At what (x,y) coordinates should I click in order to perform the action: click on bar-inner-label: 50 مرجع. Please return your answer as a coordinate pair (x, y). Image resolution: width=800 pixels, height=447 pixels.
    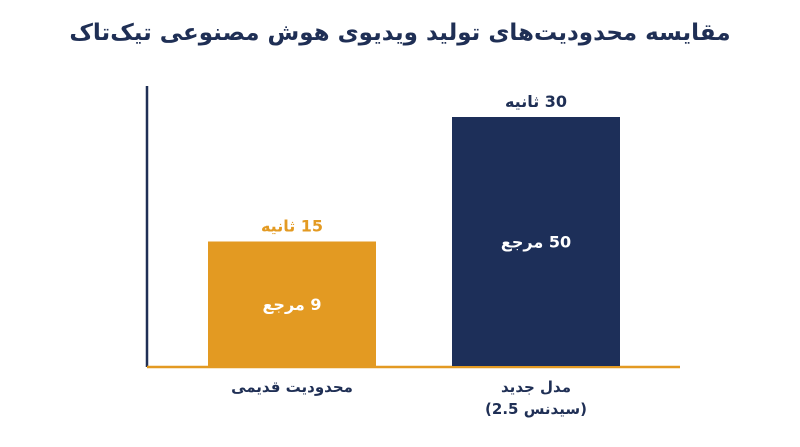
    Looking at the image, I should click on (536, 242).